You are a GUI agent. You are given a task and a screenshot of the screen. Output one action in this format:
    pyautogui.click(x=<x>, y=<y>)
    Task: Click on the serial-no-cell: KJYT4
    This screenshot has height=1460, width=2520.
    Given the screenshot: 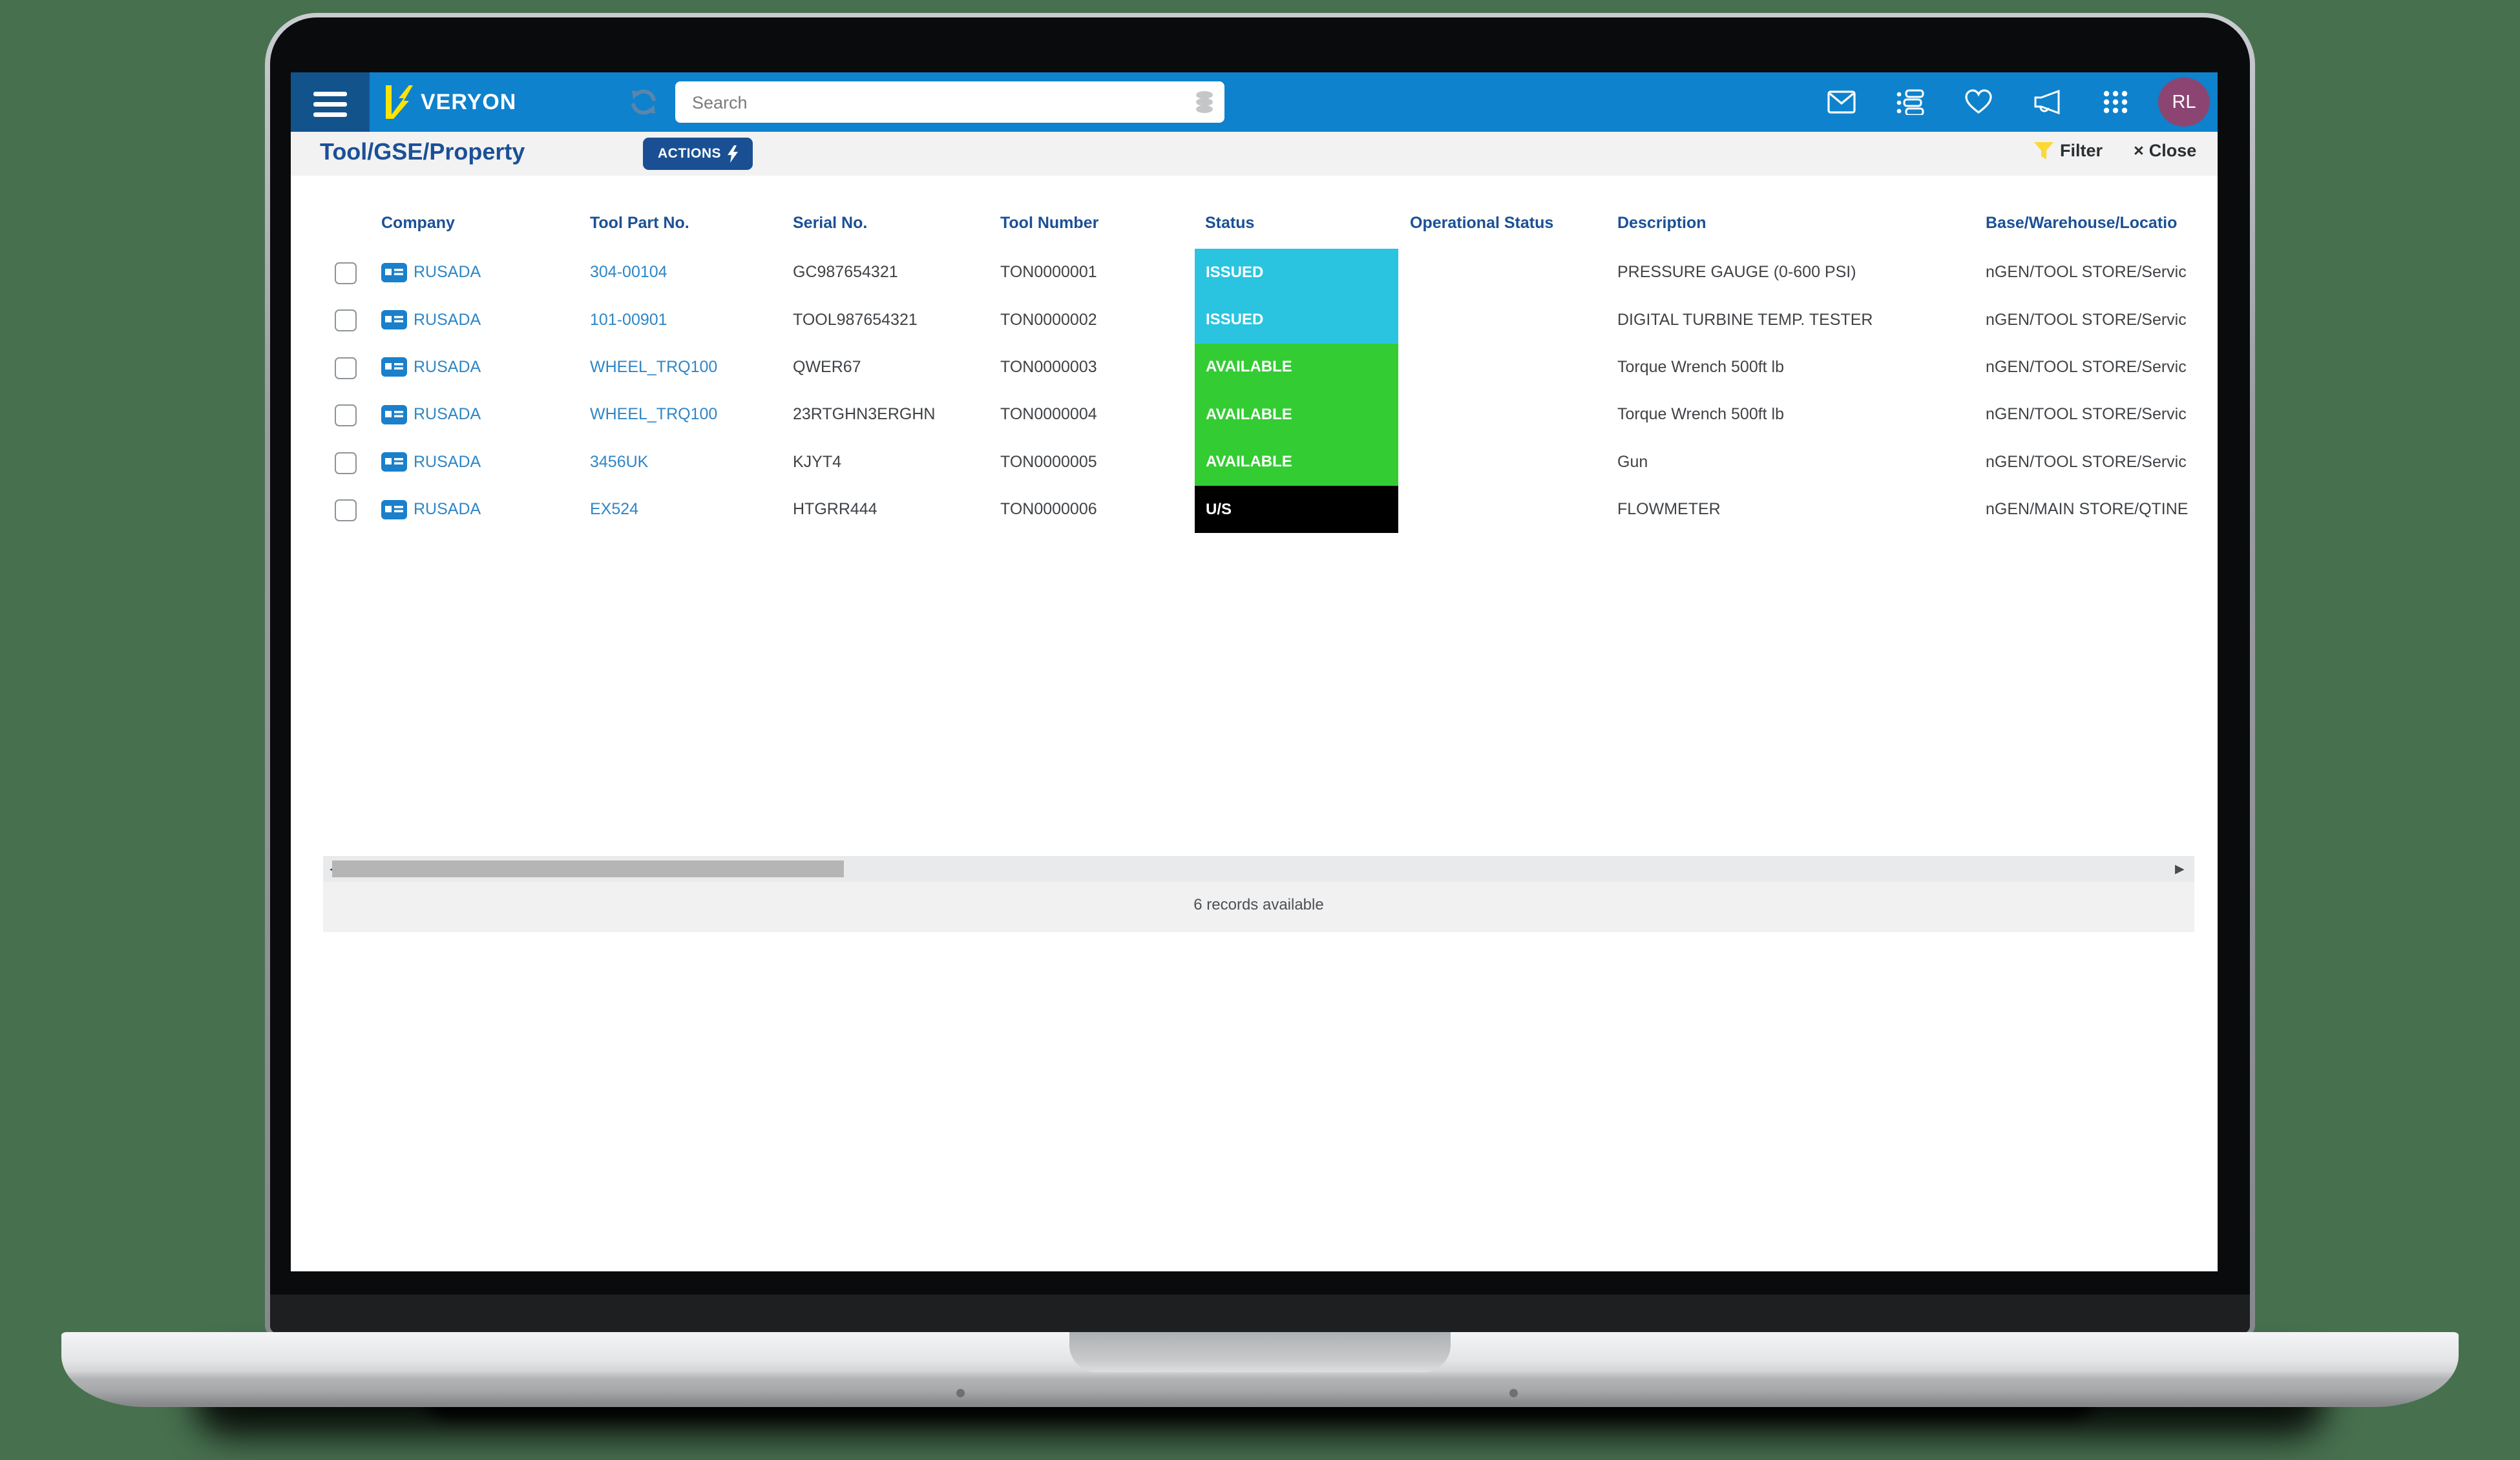 What is the action you would take?
    pyautogui.click(x=818, y=461)
    